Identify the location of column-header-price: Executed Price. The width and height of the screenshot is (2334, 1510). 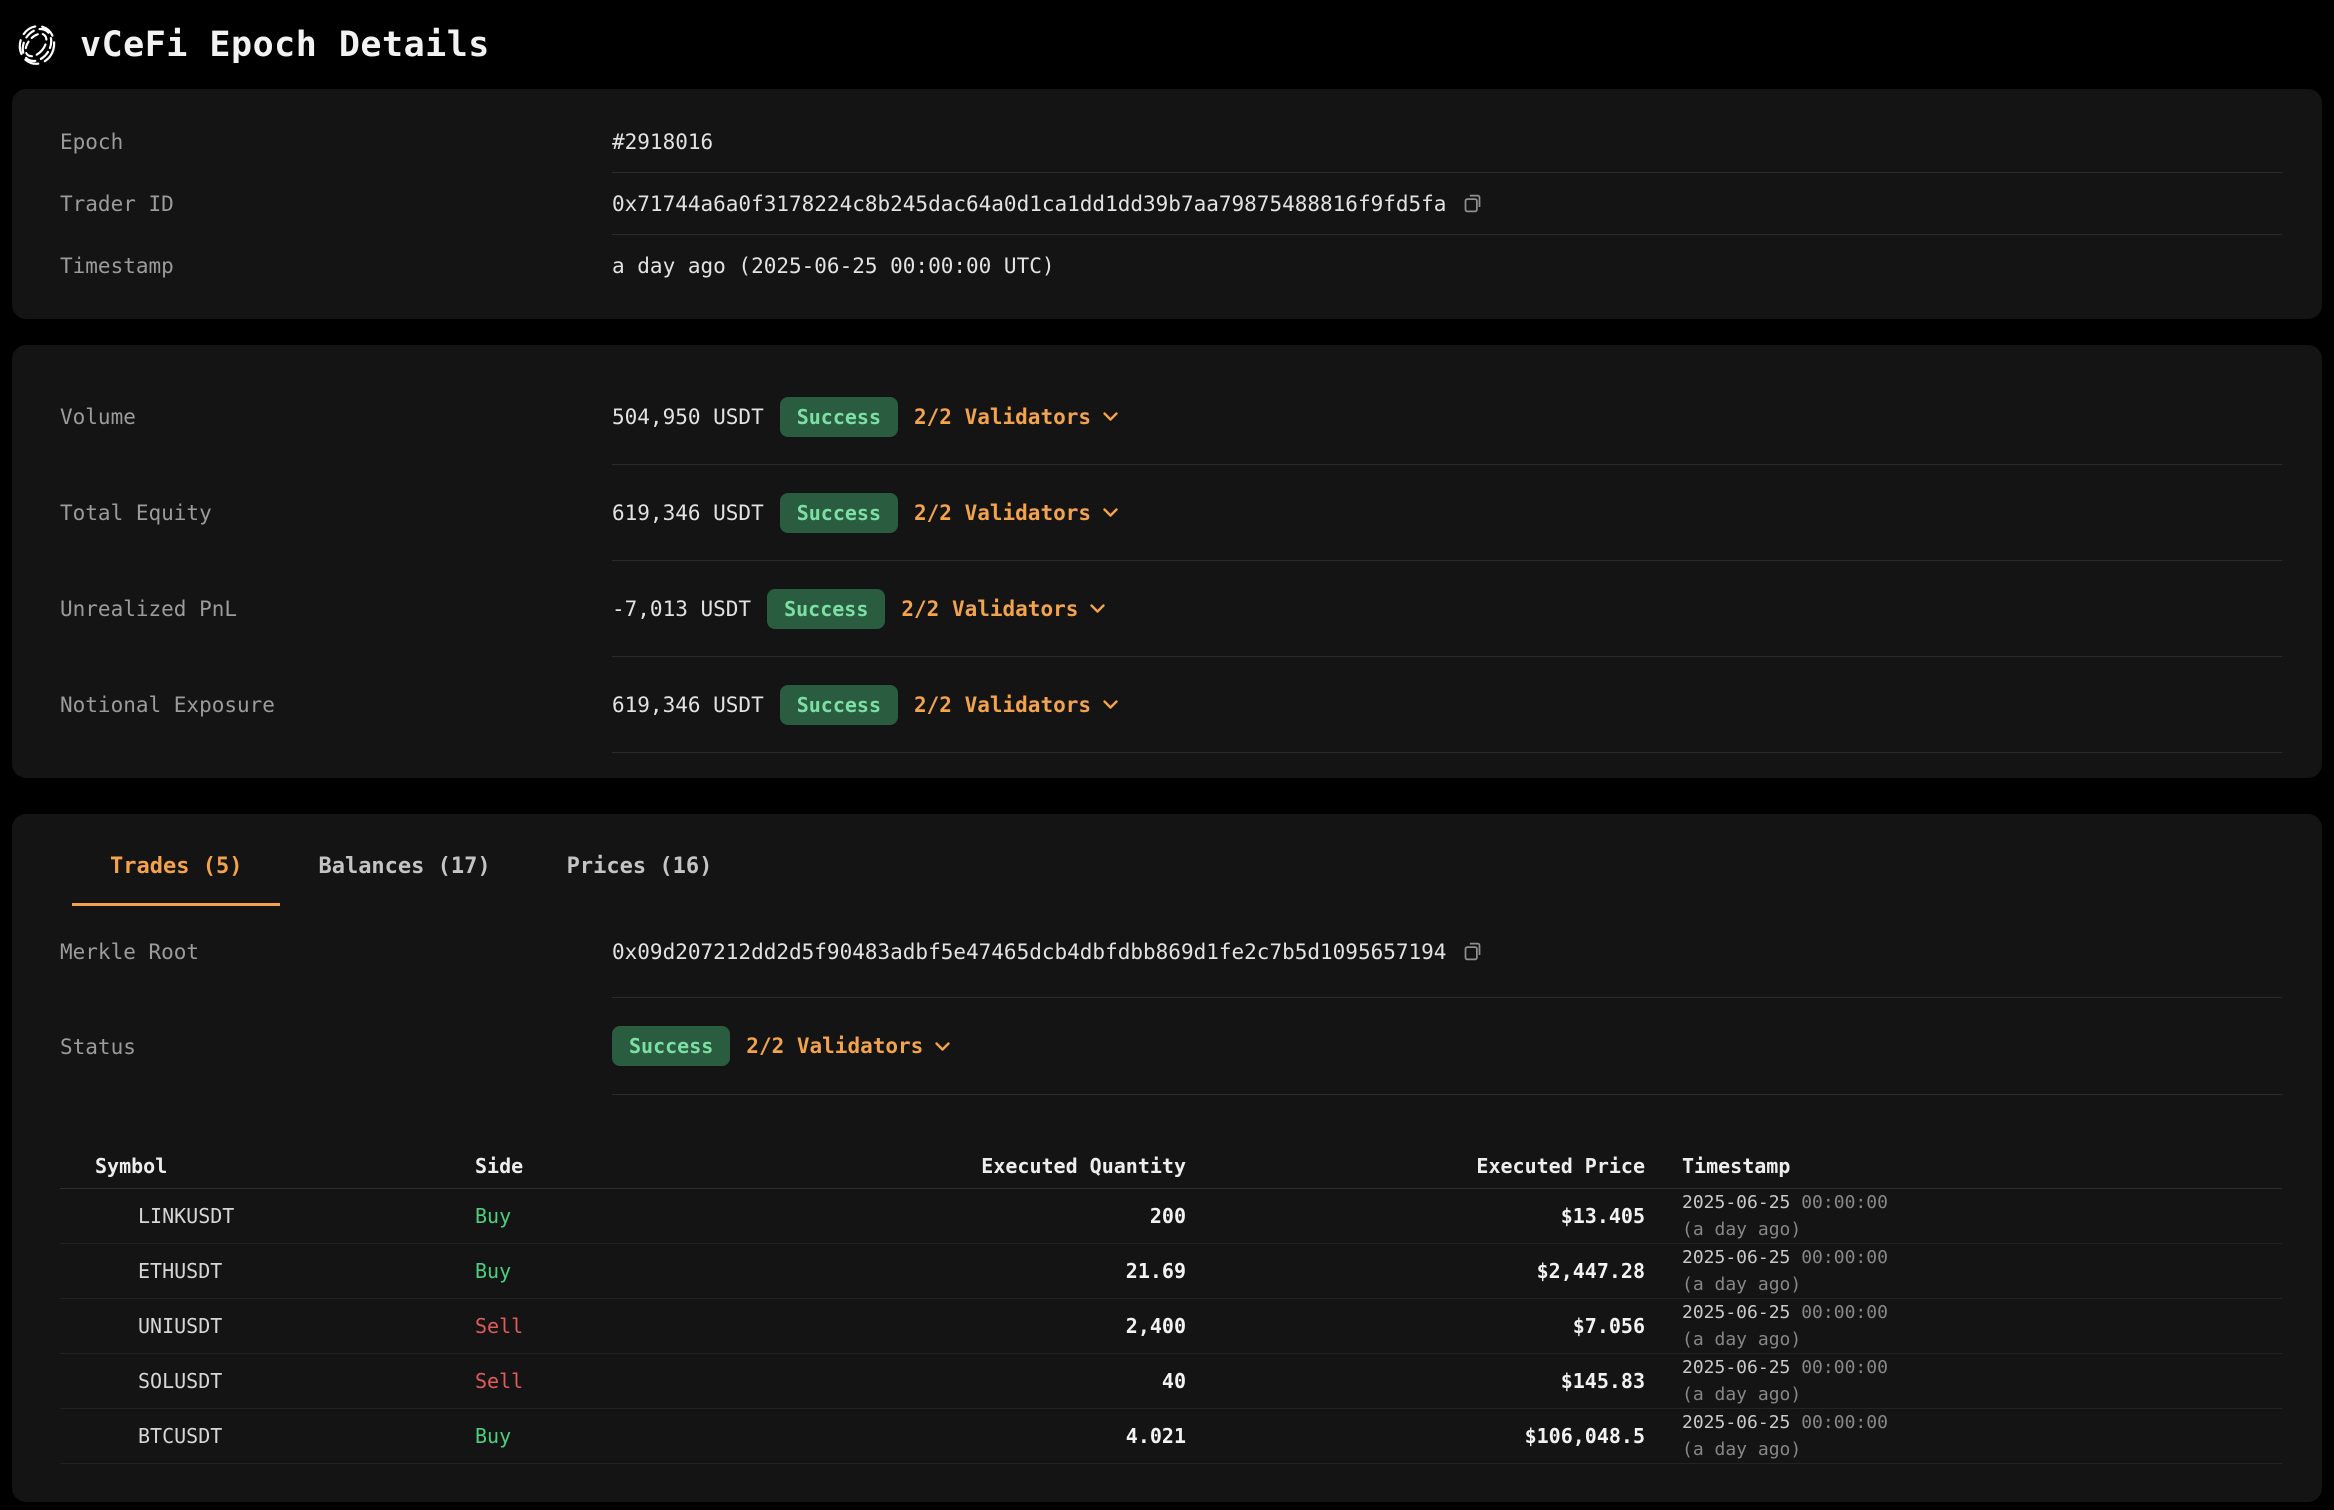
(1560, 1166).